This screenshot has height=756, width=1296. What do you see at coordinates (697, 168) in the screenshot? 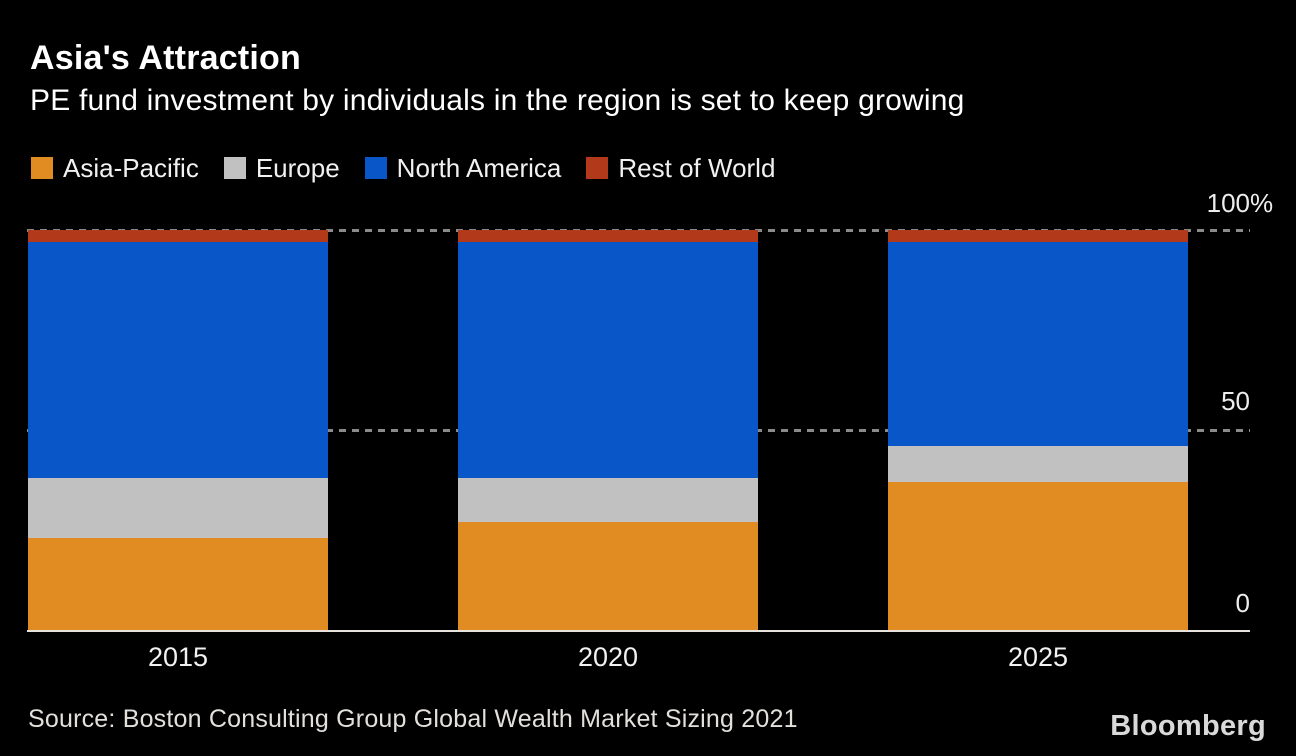
I see `legend-label-rest-of-world: Rest of World` at bounding box center [697, 168].